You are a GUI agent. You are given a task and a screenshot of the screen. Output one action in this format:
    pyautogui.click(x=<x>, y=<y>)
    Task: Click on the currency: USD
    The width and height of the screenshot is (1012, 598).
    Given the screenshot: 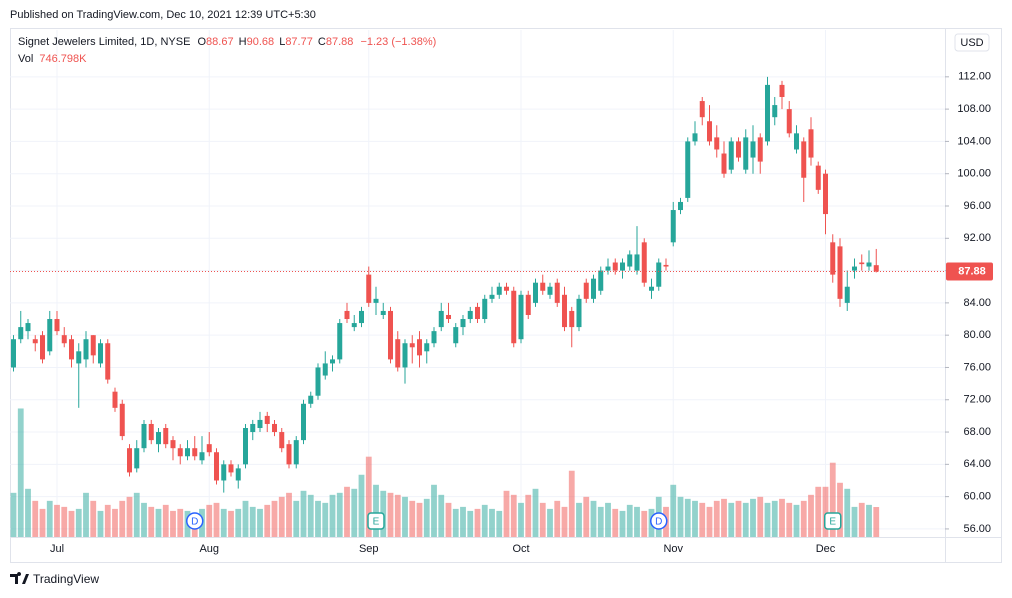 What is the action you would take?
    pyautogui.click(x=971, y=43)
    